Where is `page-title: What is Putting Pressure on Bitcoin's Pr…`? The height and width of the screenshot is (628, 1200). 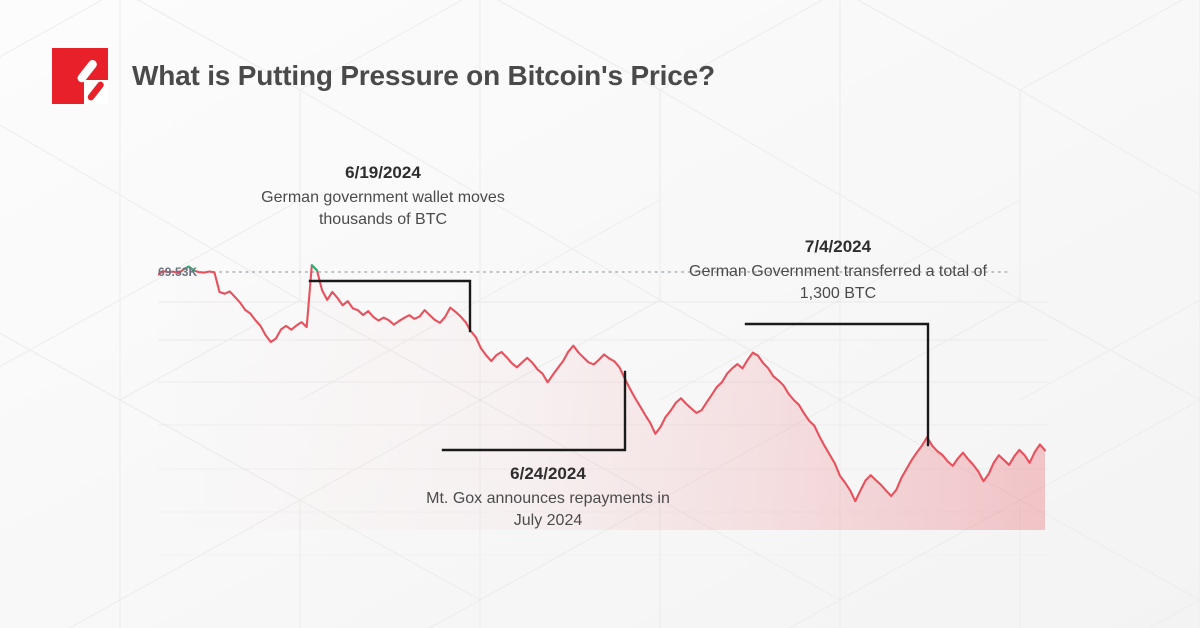 page-title: What is Putting Pressure on Bitcoin's Pr… is located at coordinates (423, 75).